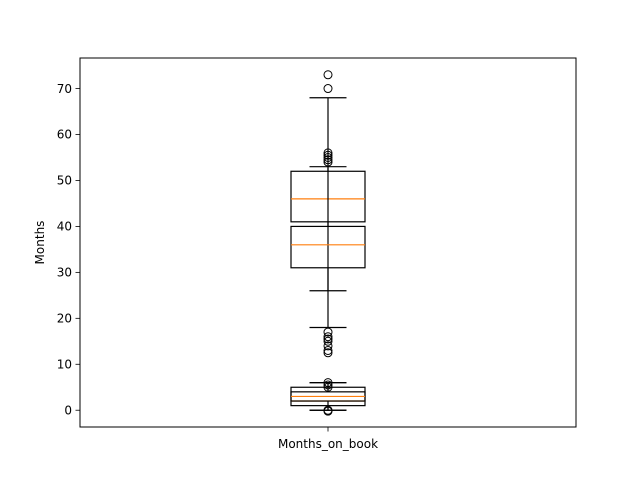 This screenshot has width=640, height=480. Describe the element at coordinates (68, 410) in the screenshot. I see `y-tick-label: 0` at that location.